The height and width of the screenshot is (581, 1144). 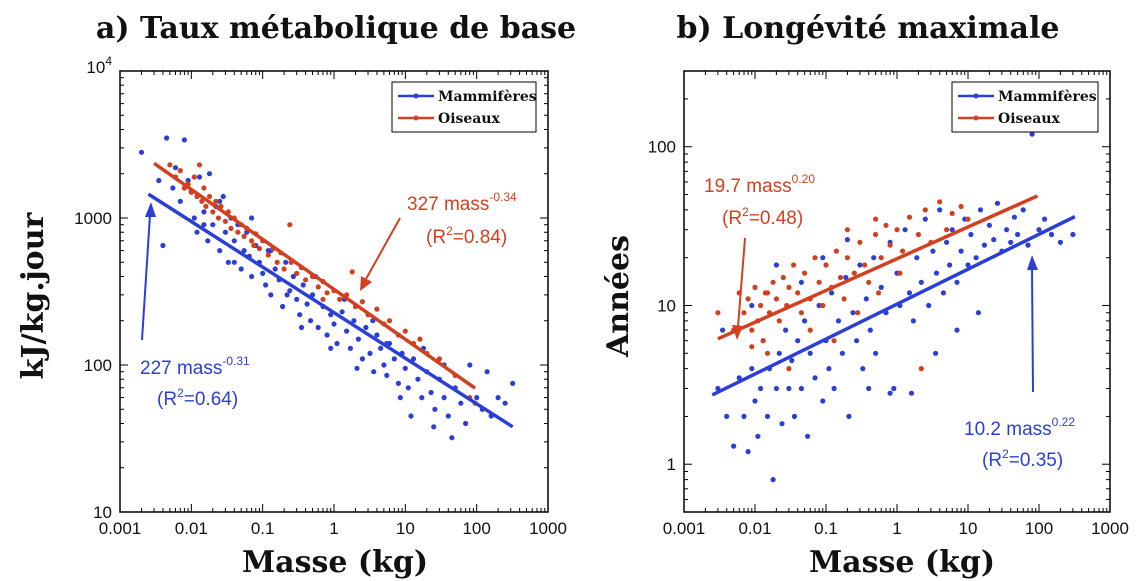 What do you see at coordinates (684, 528) in the screenshot?
I see `x-tick-label: 0.001` at bounding box center [684, 528].